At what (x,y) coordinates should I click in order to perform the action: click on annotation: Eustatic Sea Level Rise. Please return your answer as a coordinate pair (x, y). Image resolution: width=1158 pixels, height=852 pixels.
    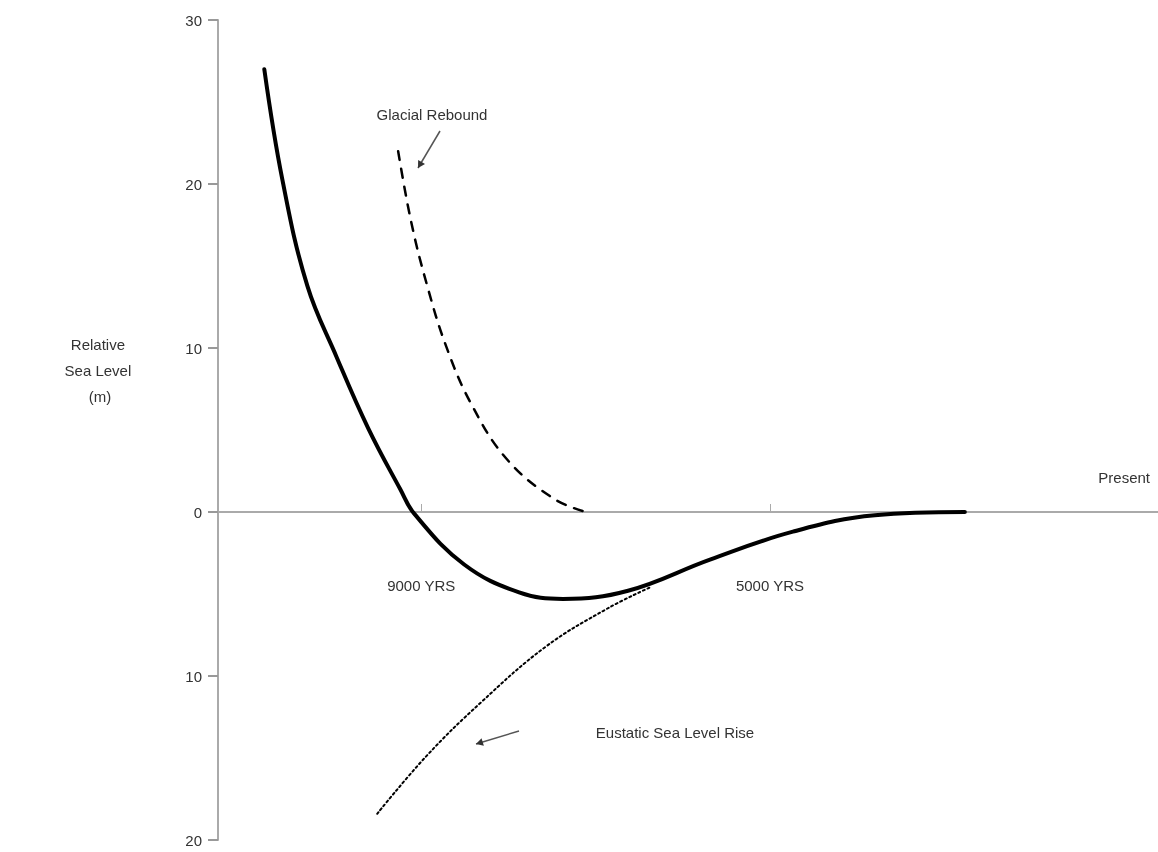
    Looking at the image, I should click on (675, 732).